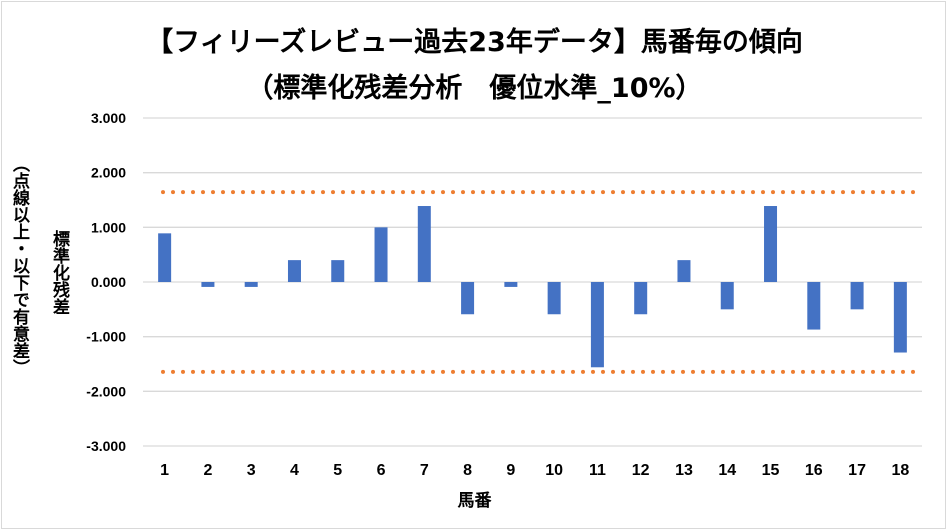 This screenshot has width=949, height=530. What do you see at coordinates (597, 470) in the screenshot?
I see `x-tick-label: 11` at bounding box center [597, 470].